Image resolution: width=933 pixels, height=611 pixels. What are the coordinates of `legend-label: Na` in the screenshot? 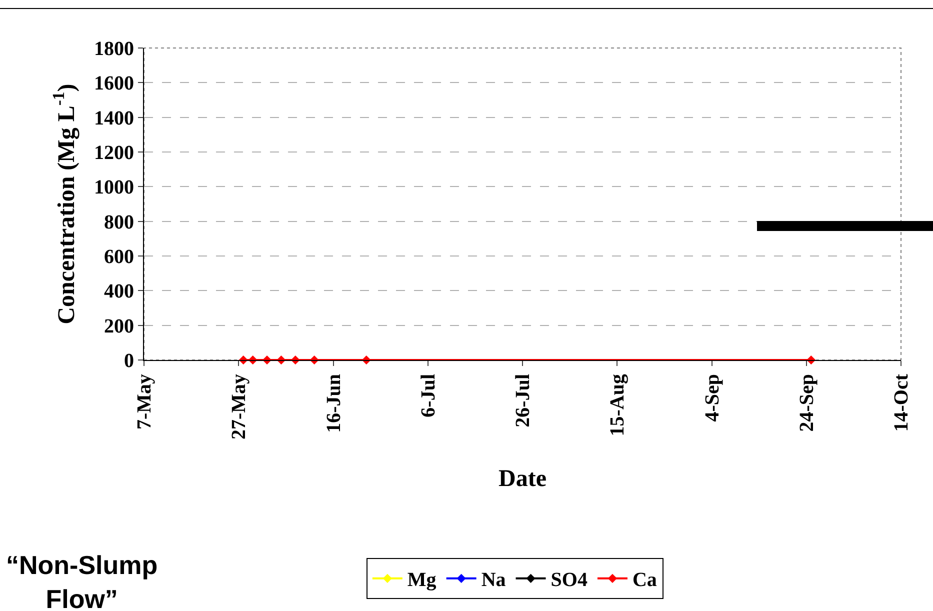 It's located at (493, 580).